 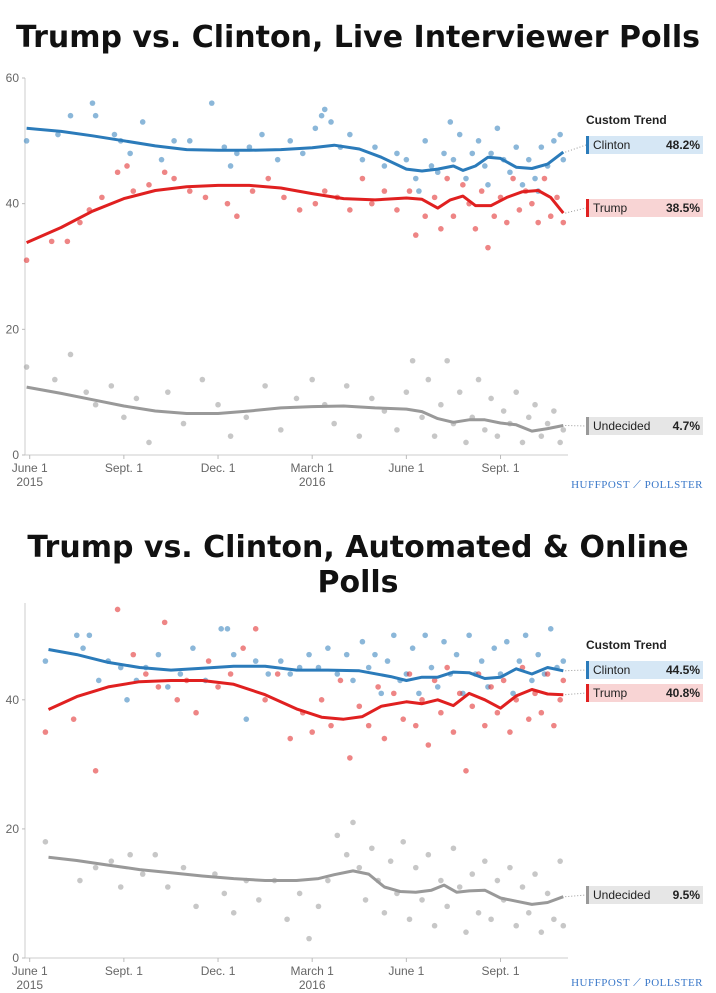 What do you see at coordinates (621, 895) in the screenshot?
I see `auto-undecided-legend-label: Undecided` at bounding box center [621, 895].